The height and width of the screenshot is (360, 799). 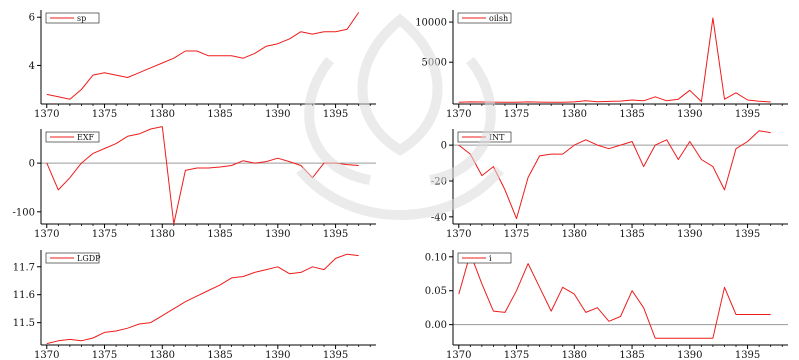 What do you see at coordinates (32, 18) in the screenshot?
I see `y-tick-label: 6` at bounding box center [32, 18].